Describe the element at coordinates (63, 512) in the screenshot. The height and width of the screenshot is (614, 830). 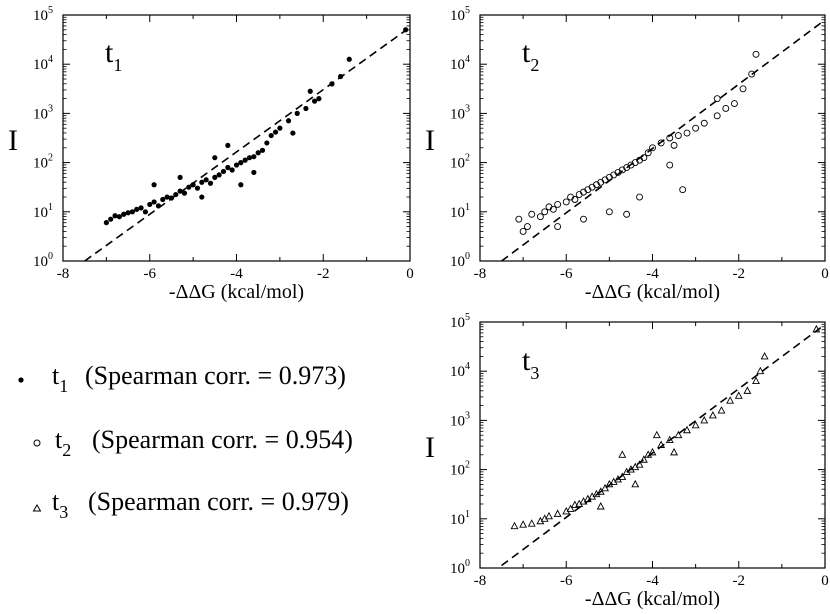
I see `legend-label-sub: 3` at that location.